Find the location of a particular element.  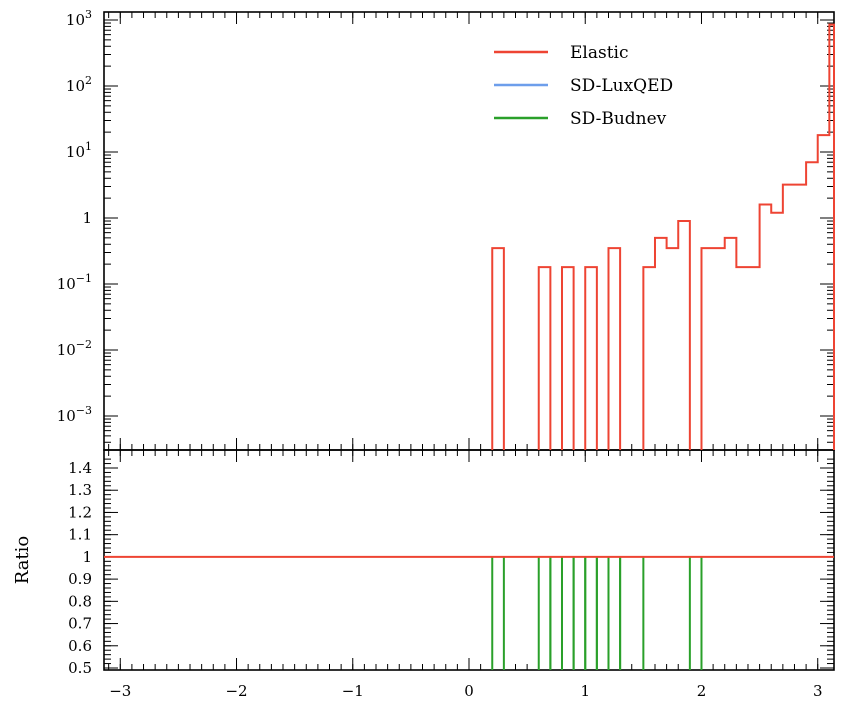

x-tick-label: −1 is located at coordinates (353, 691).